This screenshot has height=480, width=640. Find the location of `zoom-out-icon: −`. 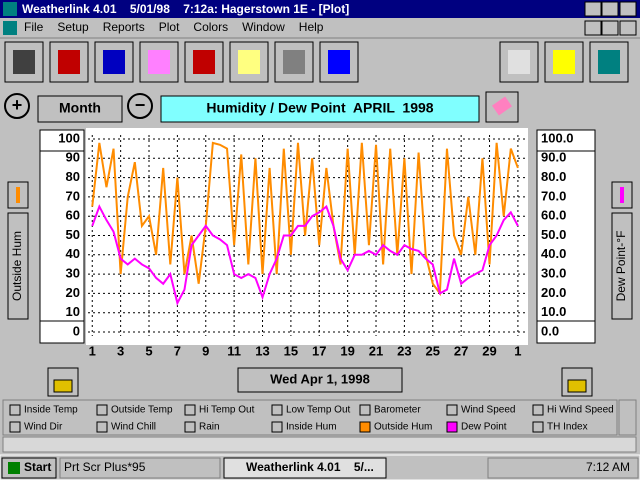

zoom-out-icon: − is located at coordinates (140, 105).